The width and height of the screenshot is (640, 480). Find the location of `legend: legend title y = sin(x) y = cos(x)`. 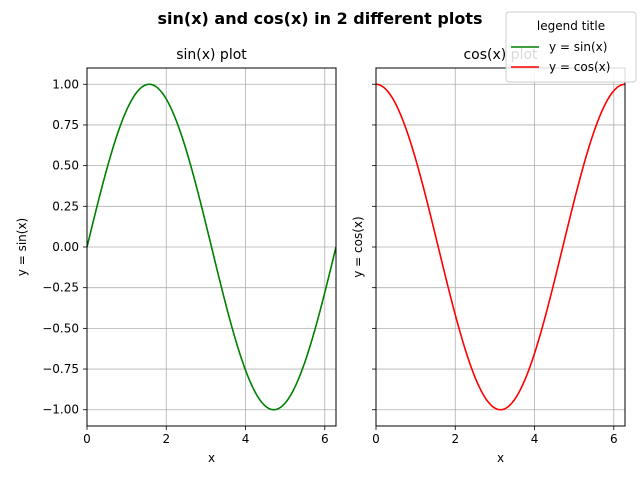

legend: legend title y = sin(x) y = cos(x) is located at coordinates (571, 47).